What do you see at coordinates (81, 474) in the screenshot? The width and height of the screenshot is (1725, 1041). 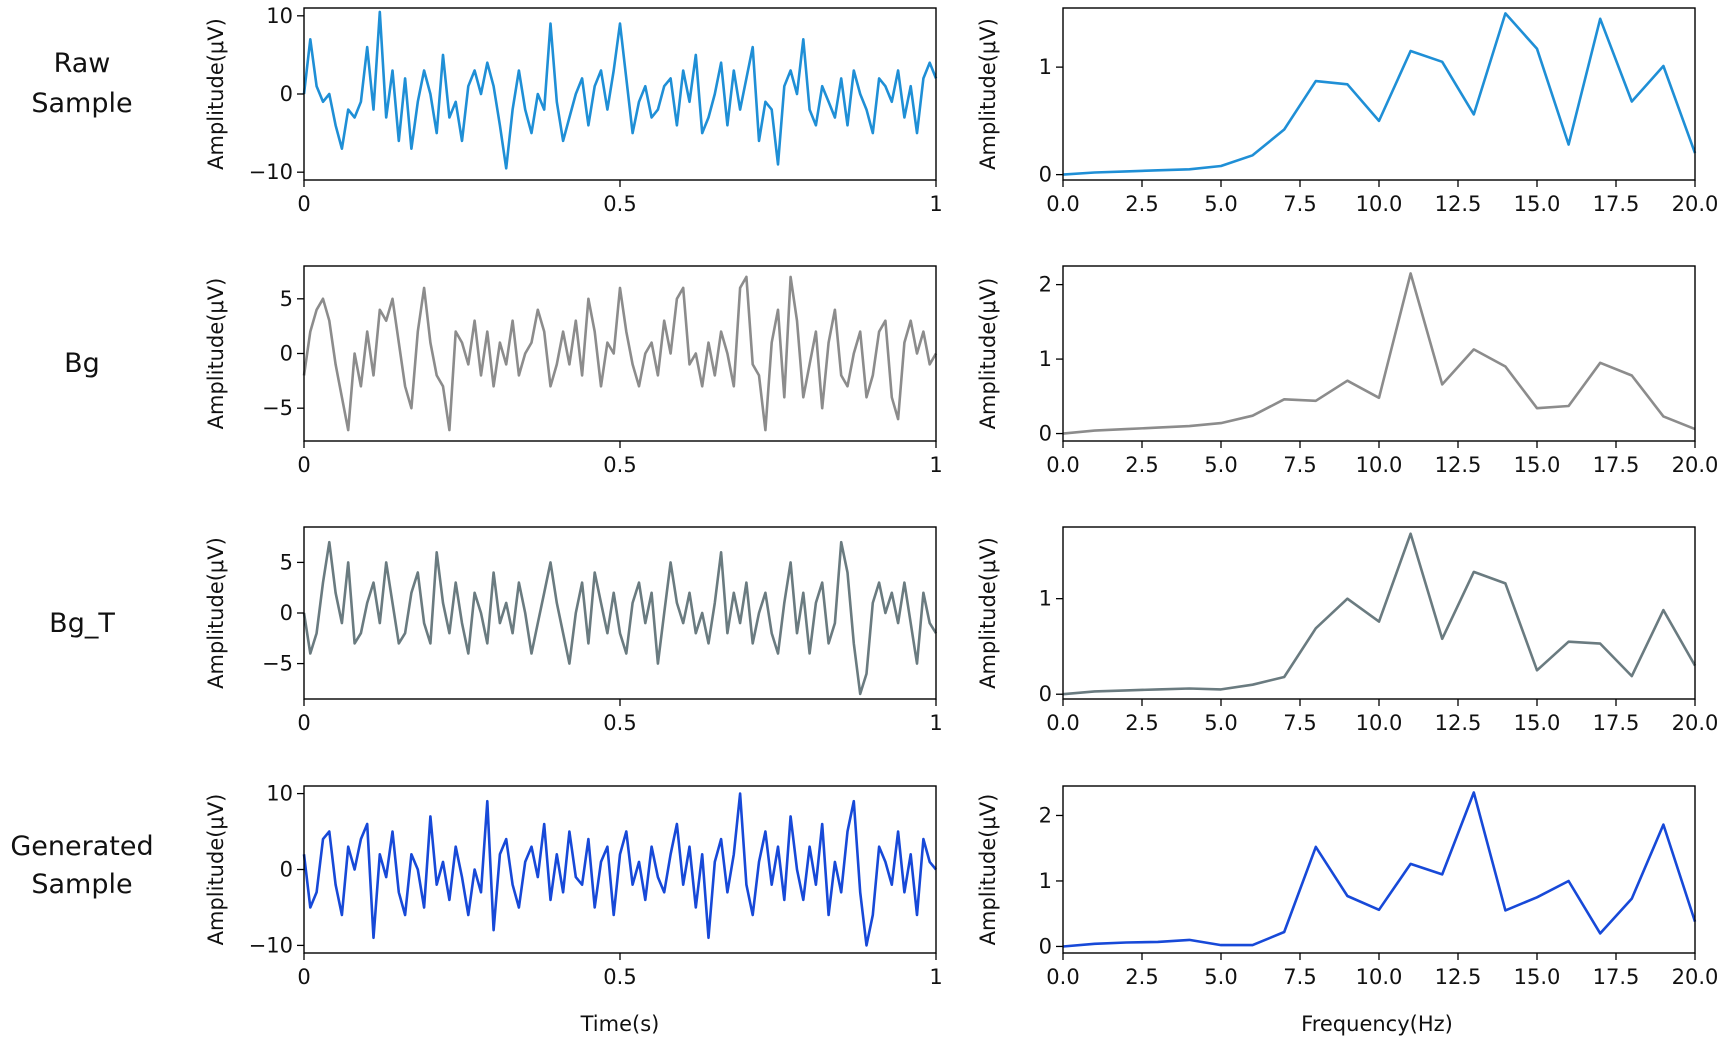 I see `row-labels: Raw Sample Bg Bg_T Generated Sample` at bounding box center [81, 474].